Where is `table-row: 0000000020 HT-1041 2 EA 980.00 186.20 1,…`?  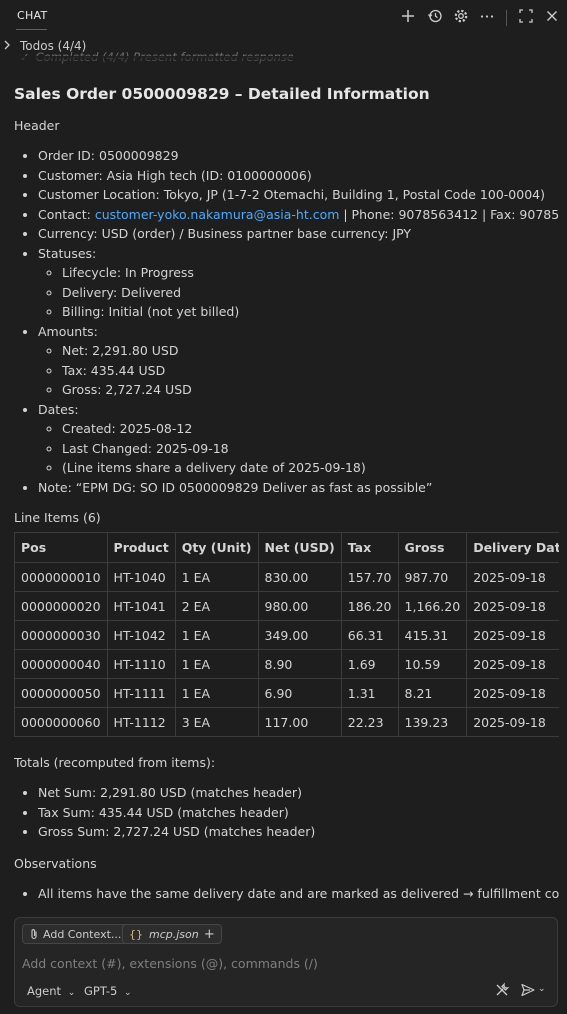 table-row: 0000000020 HT-1041 2 EA 980.00 186.20 1,… is located at coordinates (286, 606).